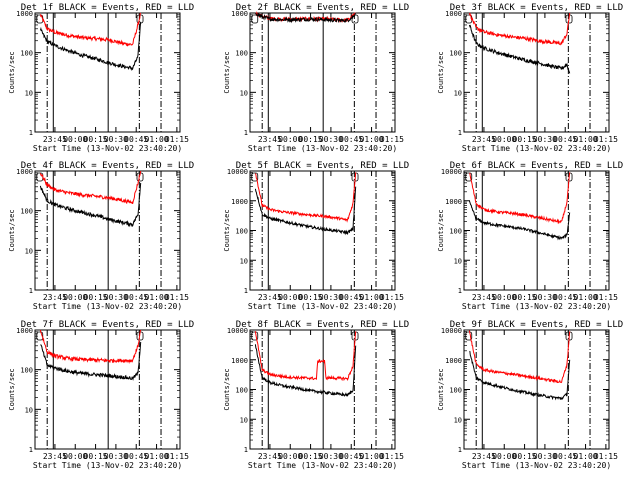 The image size is (640, 480). What do you see at coordinates (322, 166) in the screenshot?
I see `panel-title: Det 5f BLACK = Events, RED = LLD` at bounding box center [322, 166].